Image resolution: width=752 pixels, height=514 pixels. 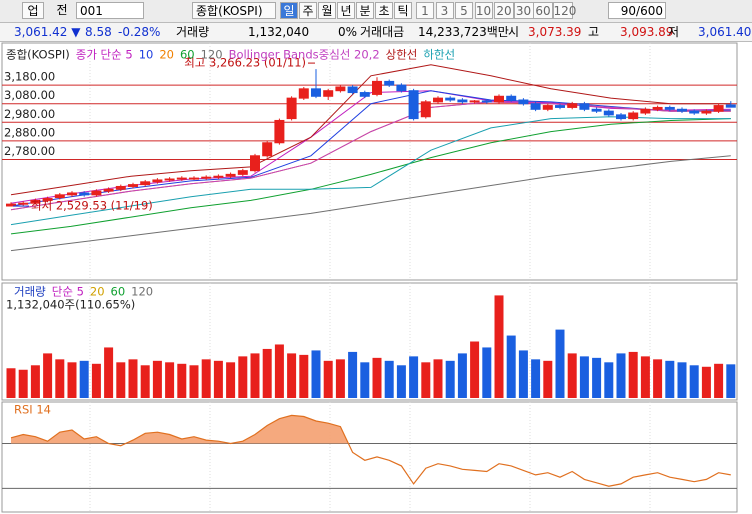 I want to click on interval-button: 10, so click(x=483, y=10).